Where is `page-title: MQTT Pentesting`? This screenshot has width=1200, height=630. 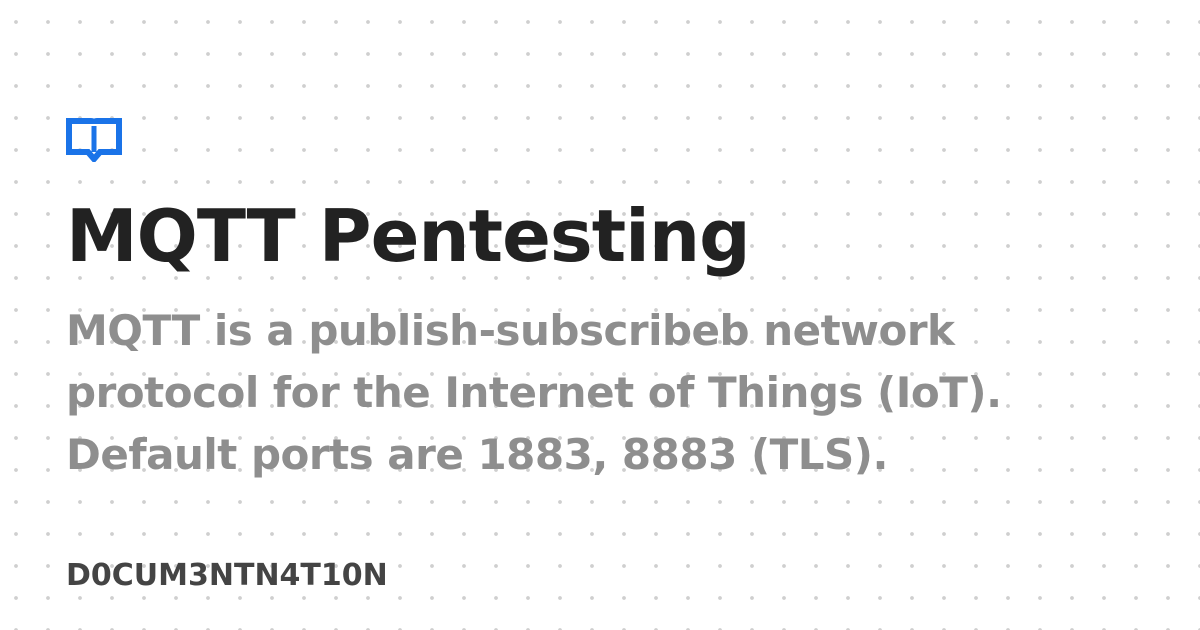
page-title: MQTT Pentesting is located at coordinates (408, 236).